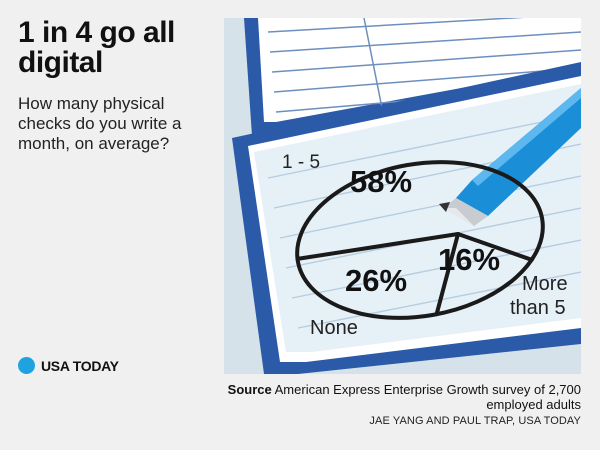  I want to click on pie-category-label-more-than-5-line-1: More, so click(545, 284).